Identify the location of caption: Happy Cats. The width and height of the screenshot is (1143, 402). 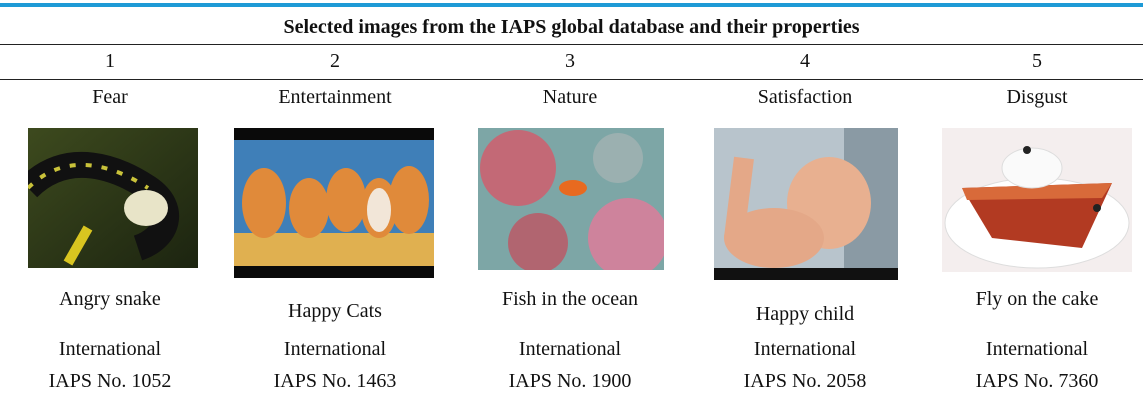
(335, 311).